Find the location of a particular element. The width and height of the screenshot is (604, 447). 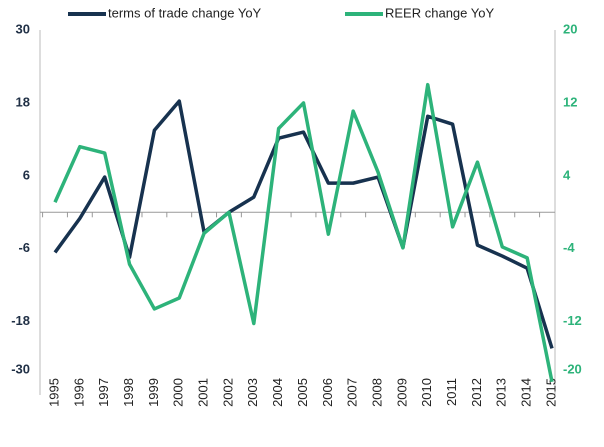

y-tick-label: 6 is located at coordinates (26, 174).